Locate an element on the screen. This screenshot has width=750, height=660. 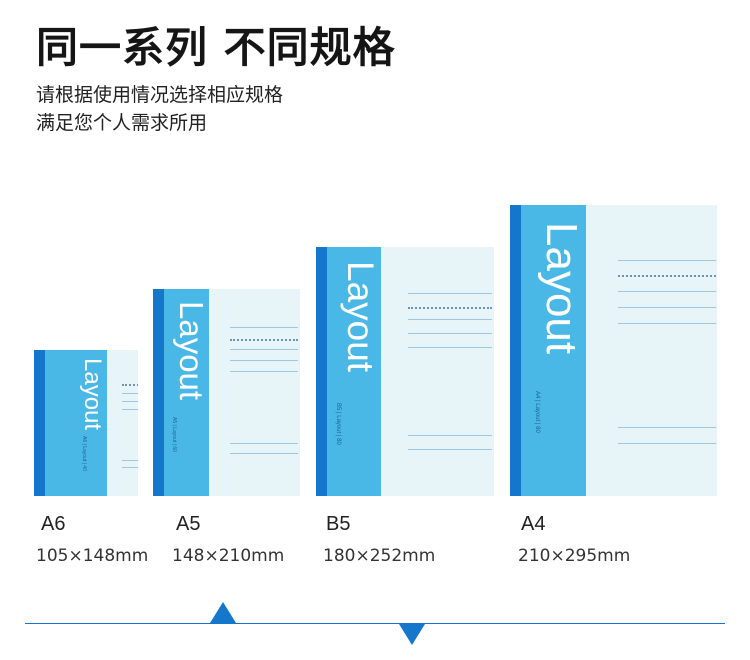
subtitle-line-2: 满足您个人需求所用 is located at coordinates (122, 123).